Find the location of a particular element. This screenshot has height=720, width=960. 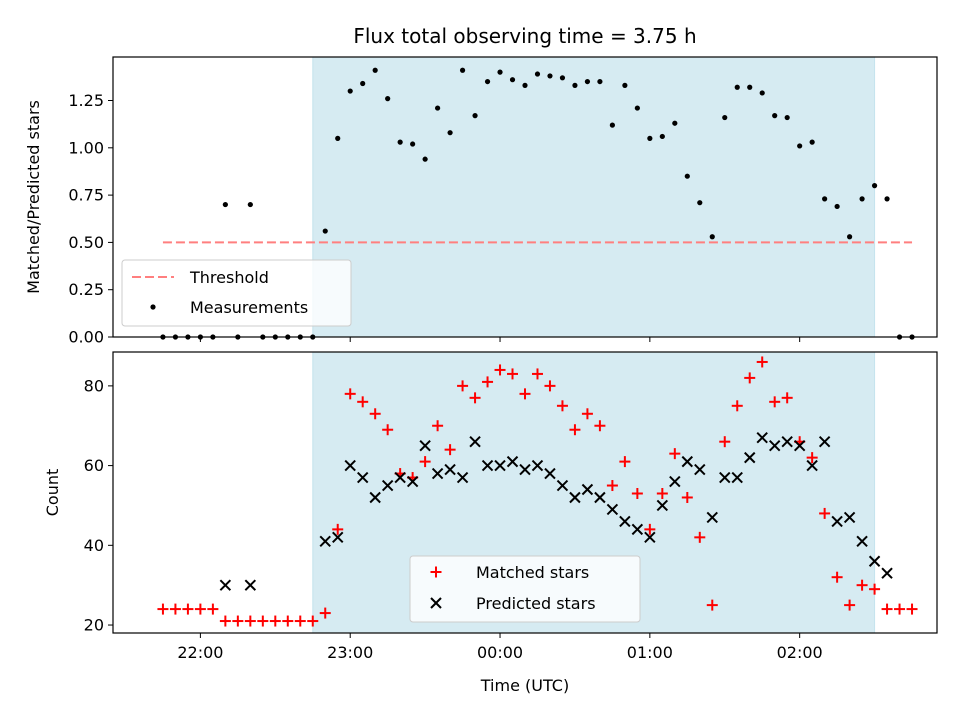

legend-matched-swatch is located at coordinates (436, 572).